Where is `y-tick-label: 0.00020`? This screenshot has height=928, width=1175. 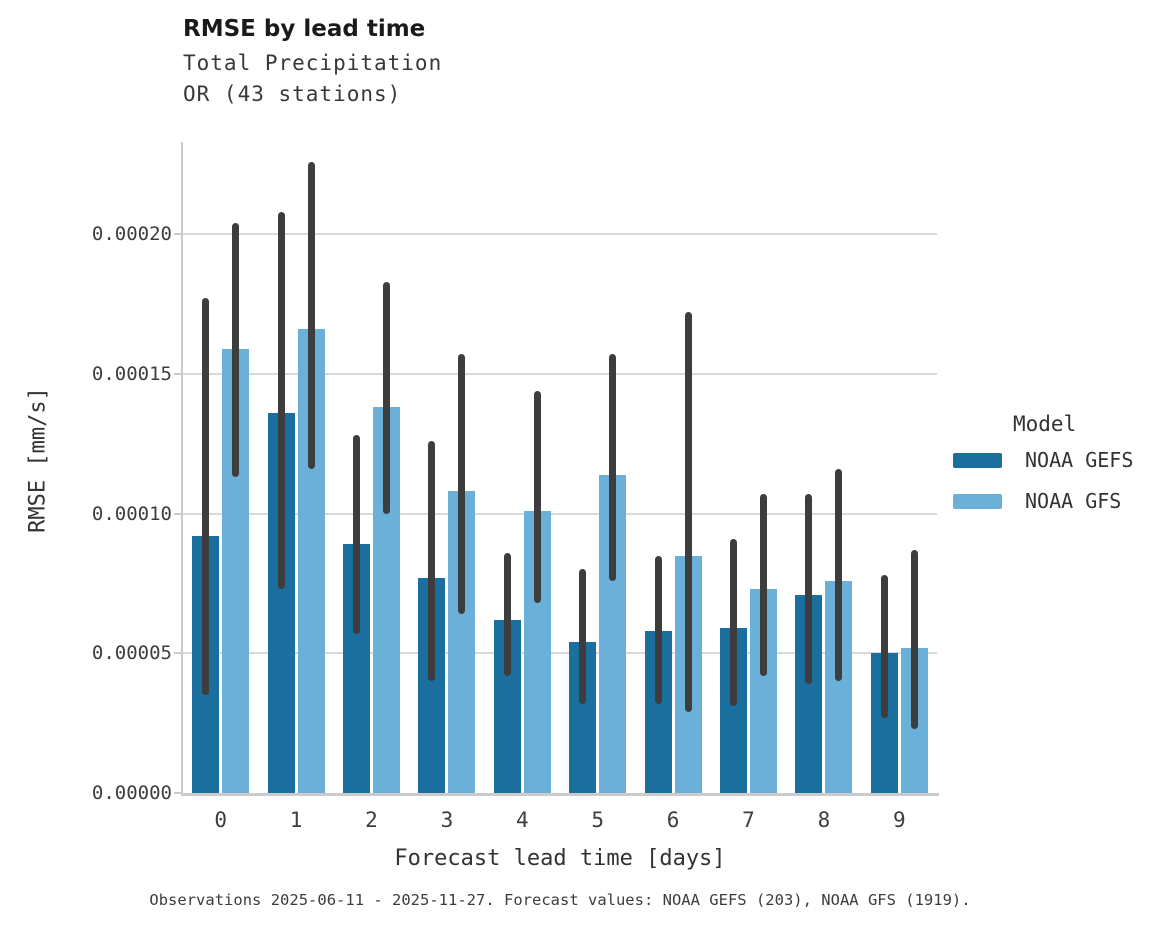 y-tick-label: 0.00020 is located at coordinates (131, 234).